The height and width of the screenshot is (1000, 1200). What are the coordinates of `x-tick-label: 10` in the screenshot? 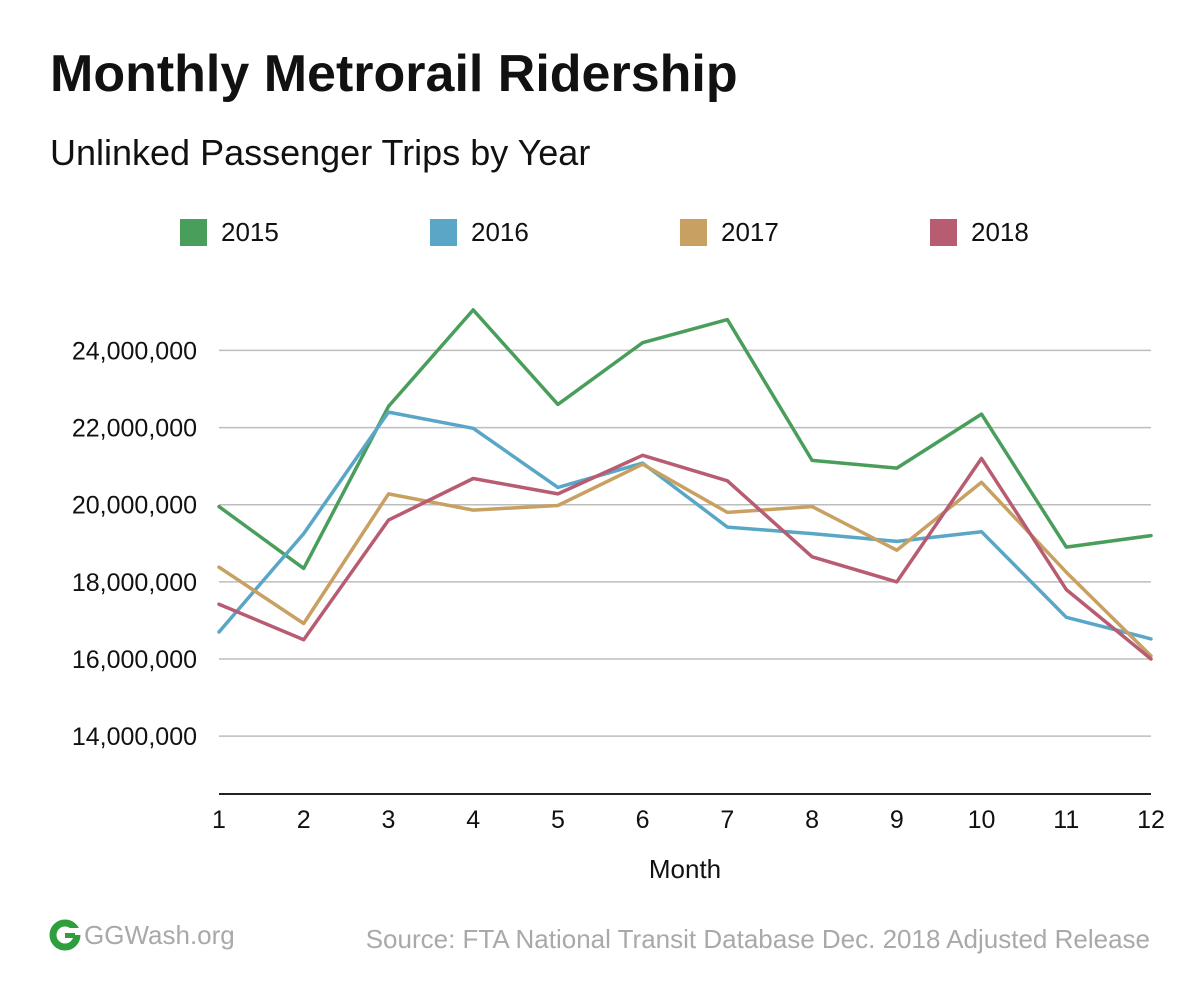 It's located at (982, 820).